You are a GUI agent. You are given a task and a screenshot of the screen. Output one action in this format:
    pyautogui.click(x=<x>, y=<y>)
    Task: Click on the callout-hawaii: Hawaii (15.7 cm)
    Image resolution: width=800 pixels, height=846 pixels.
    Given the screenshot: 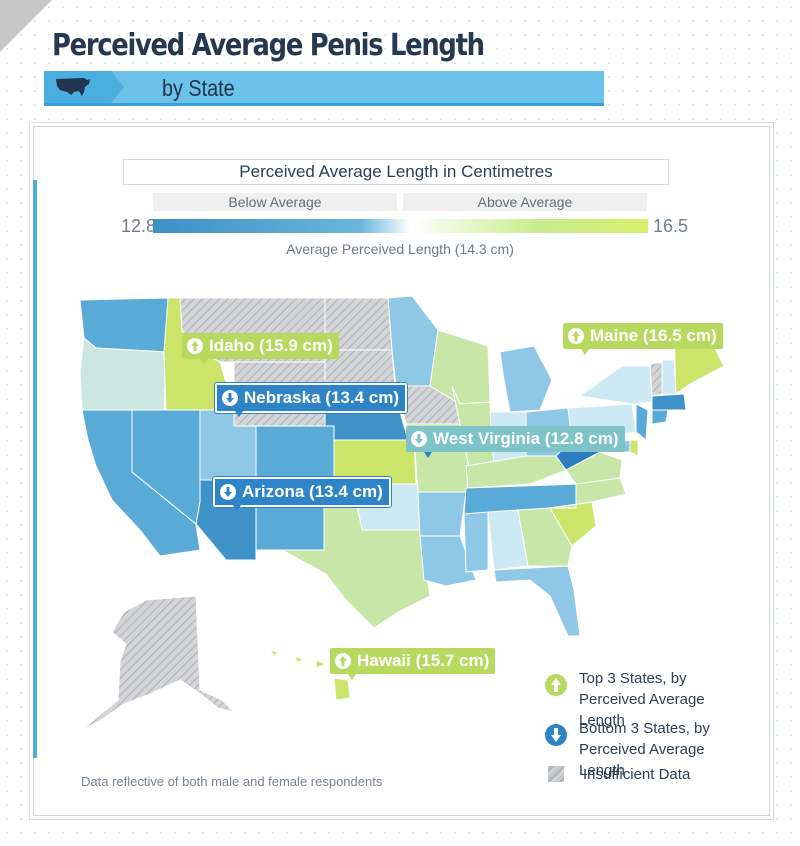 What is the action you would take?
    pyautogui.click(x=413, y=664)
    